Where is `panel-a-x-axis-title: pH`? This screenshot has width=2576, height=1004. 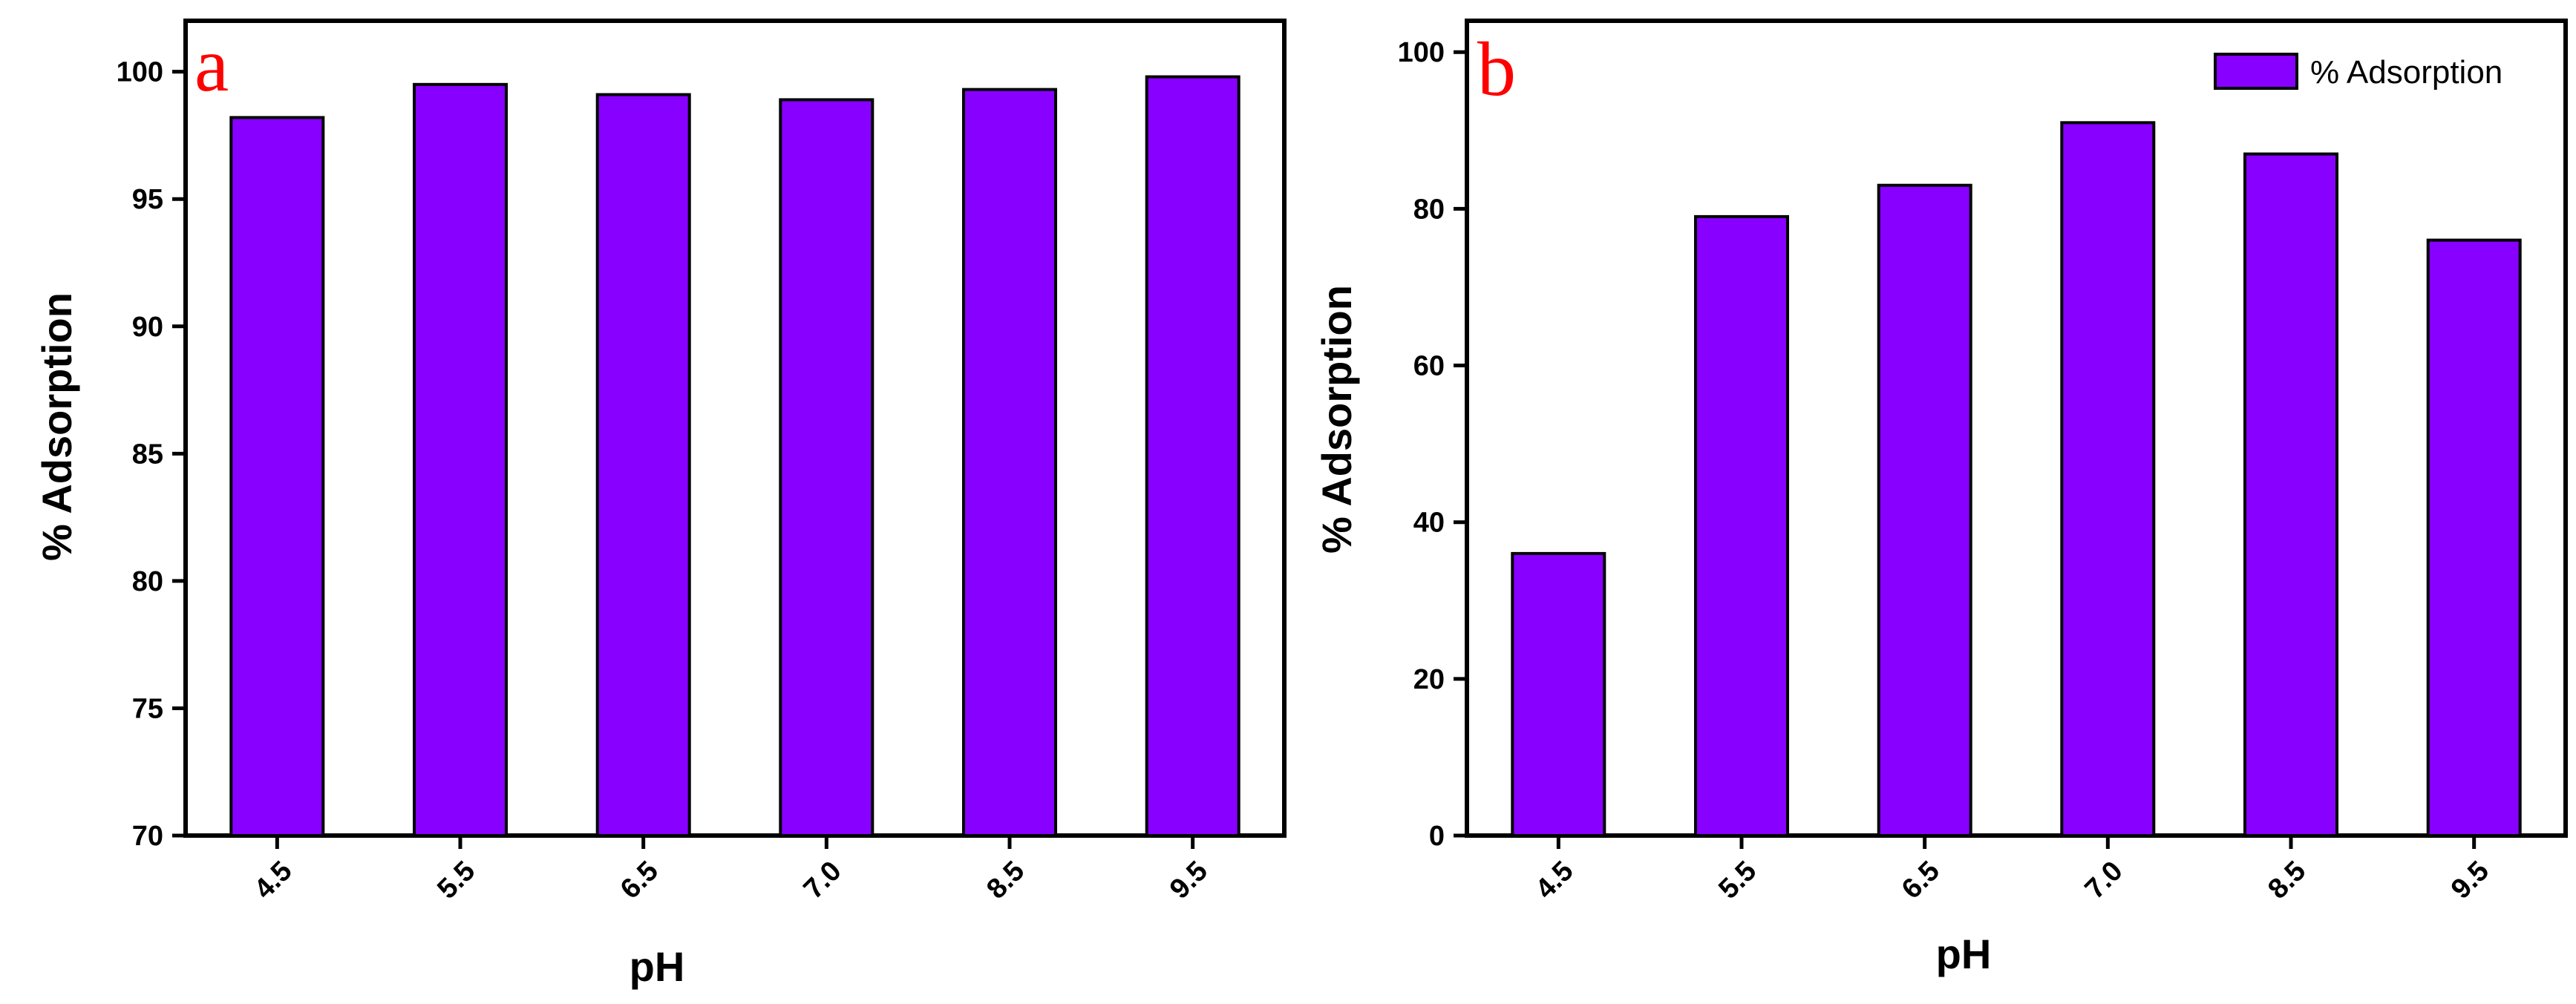 panel-a-x-axis-title: pH is located at coordinates (658, 966).